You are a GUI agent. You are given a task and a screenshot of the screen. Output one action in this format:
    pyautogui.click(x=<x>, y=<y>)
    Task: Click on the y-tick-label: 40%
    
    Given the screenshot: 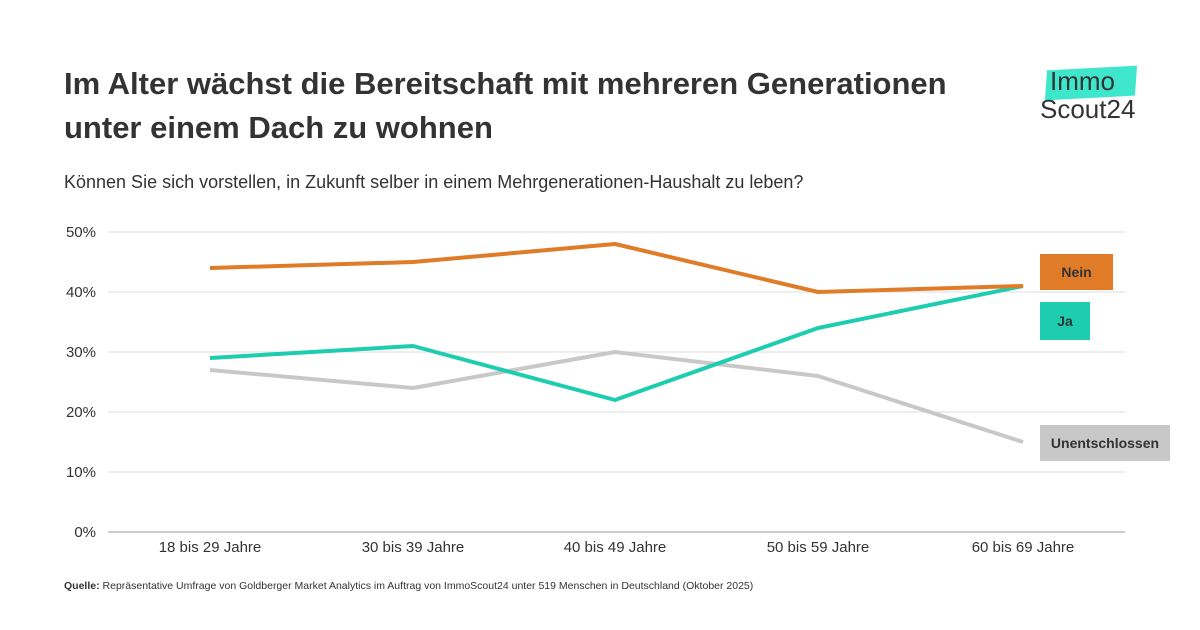 What is the action you would take?
    pyautogui.click(x=81, y=292)
    